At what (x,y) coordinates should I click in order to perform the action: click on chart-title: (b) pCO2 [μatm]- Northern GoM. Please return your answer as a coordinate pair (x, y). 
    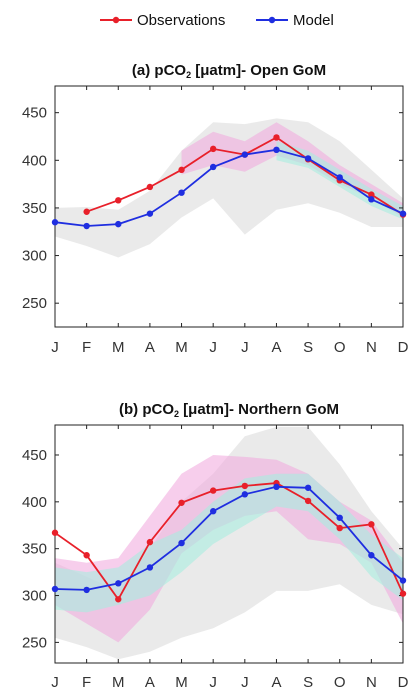
    Looking at the image, I should click on (229, 410).